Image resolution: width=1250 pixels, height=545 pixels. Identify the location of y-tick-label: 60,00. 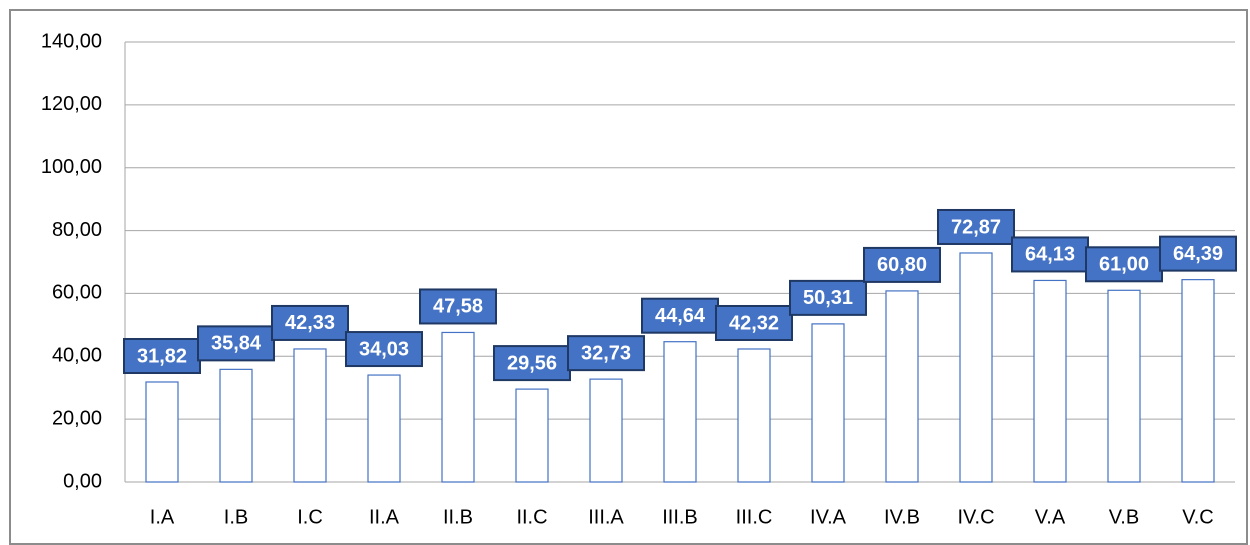
(77, 293).